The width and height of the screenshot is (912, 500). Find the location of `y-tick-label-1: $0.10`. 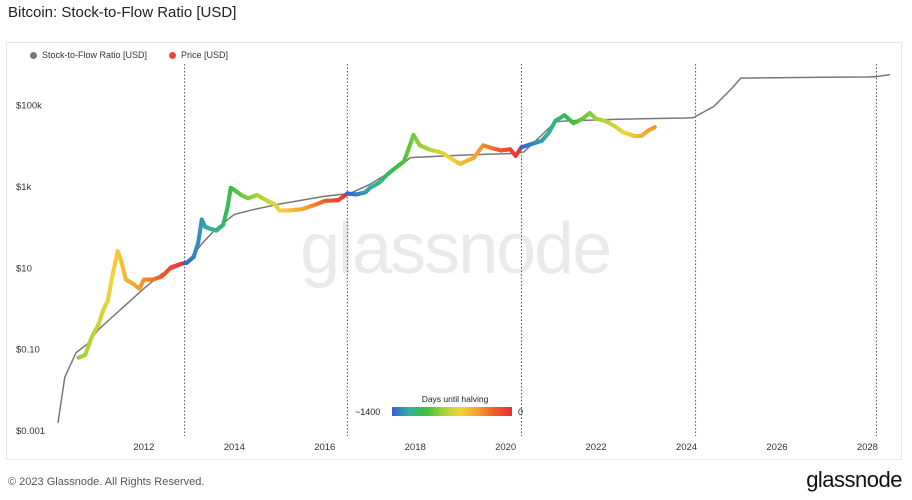

y-tick-label-1: $0.10 is located at coordinates (28, 350).